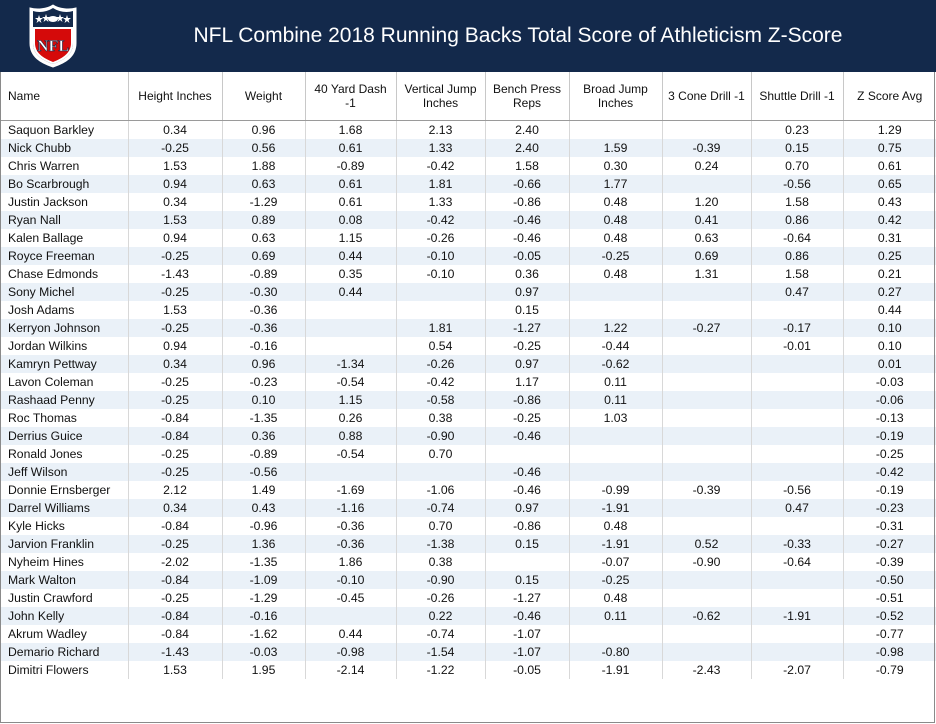 This screenshot has width=936, height=724. Describe the element at coordinates (796, 544) in the screenshot. I see `table-cell: -0.33` at that location.